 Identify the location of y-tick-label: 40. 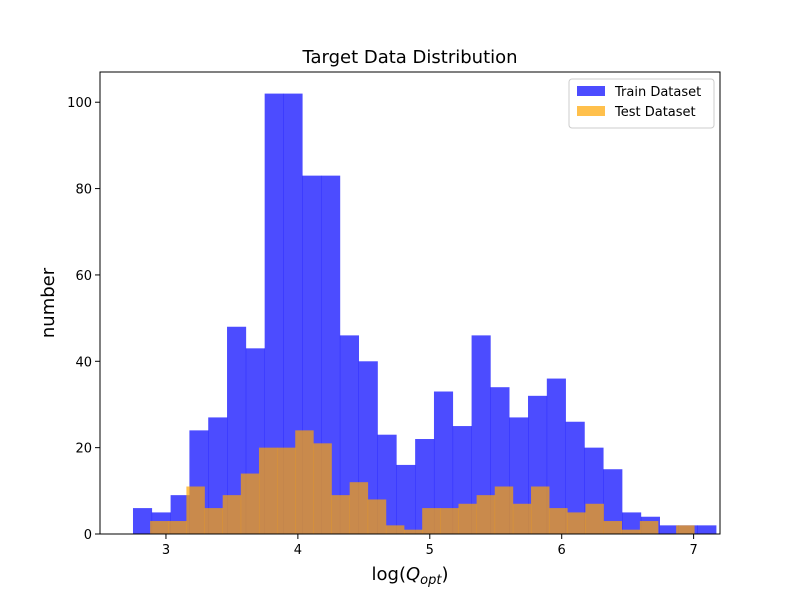
(83, 362).